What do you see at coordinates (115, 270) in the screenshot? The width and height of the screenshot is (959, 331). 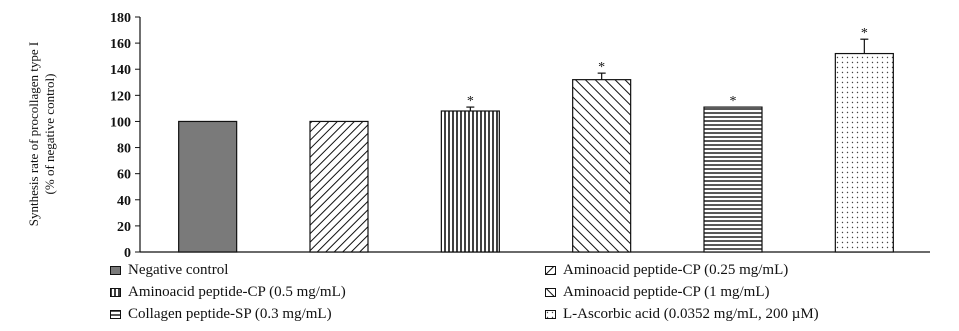 I see `legend-swatch-solid-gray` at bounding box center [115, 270].